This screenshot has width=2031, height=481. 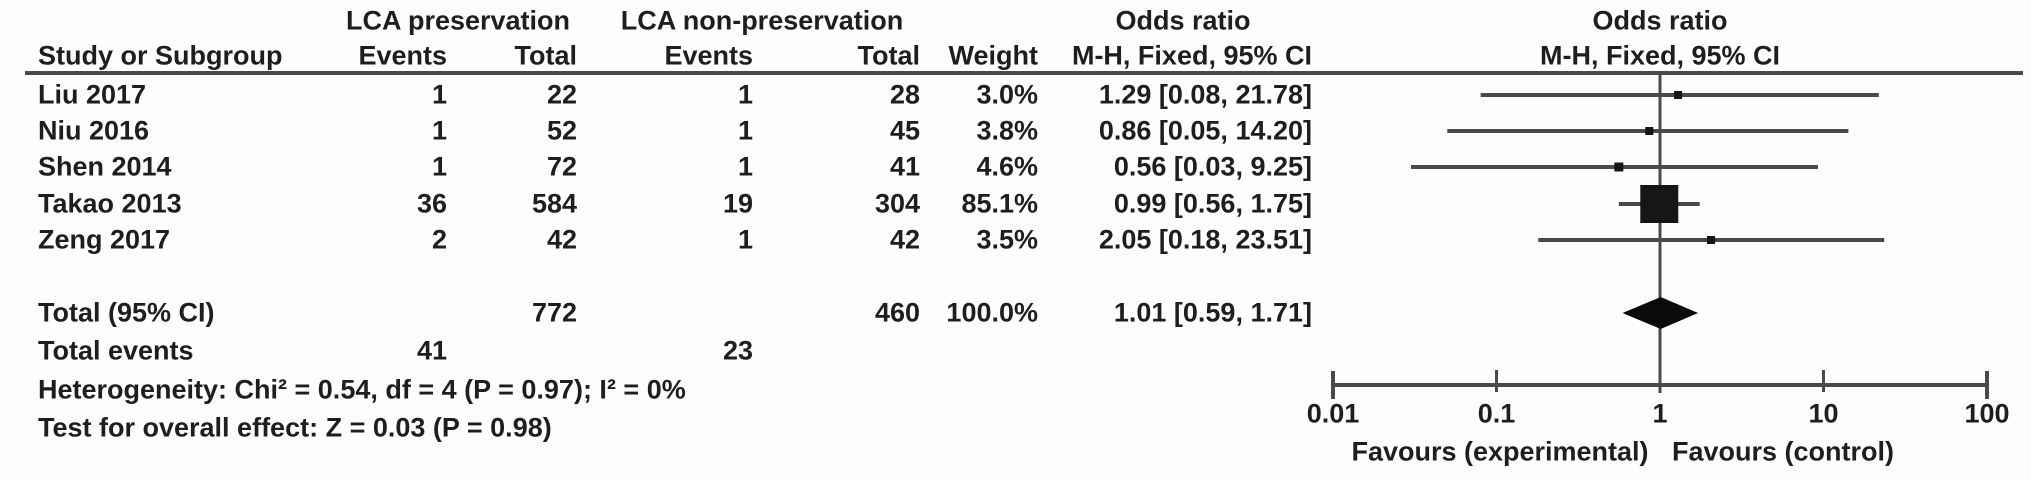 I want to click on or-ci-text: 0.99 [0.56, 1.75], so click(x=1212, y=203).